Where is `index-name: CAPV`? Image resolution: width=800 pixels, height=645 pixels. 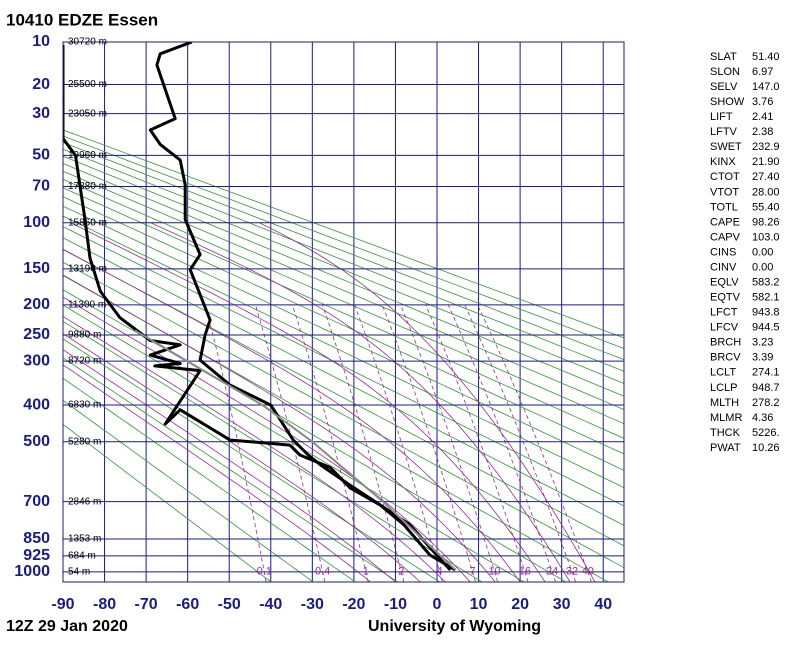 index-name: CAPV is located at coordinates (725, 237).